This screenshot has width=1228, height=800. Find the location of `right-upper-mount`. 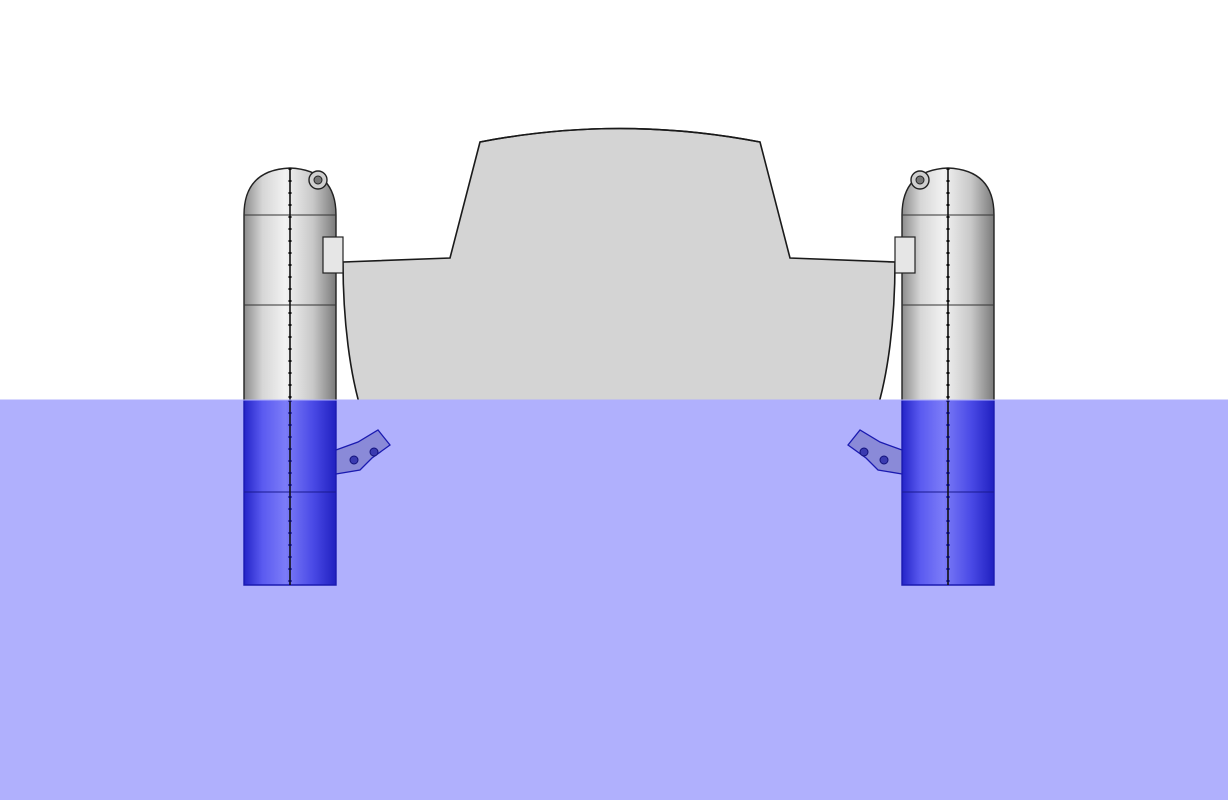

right-upper-mount is located at coordinates (905, 255).